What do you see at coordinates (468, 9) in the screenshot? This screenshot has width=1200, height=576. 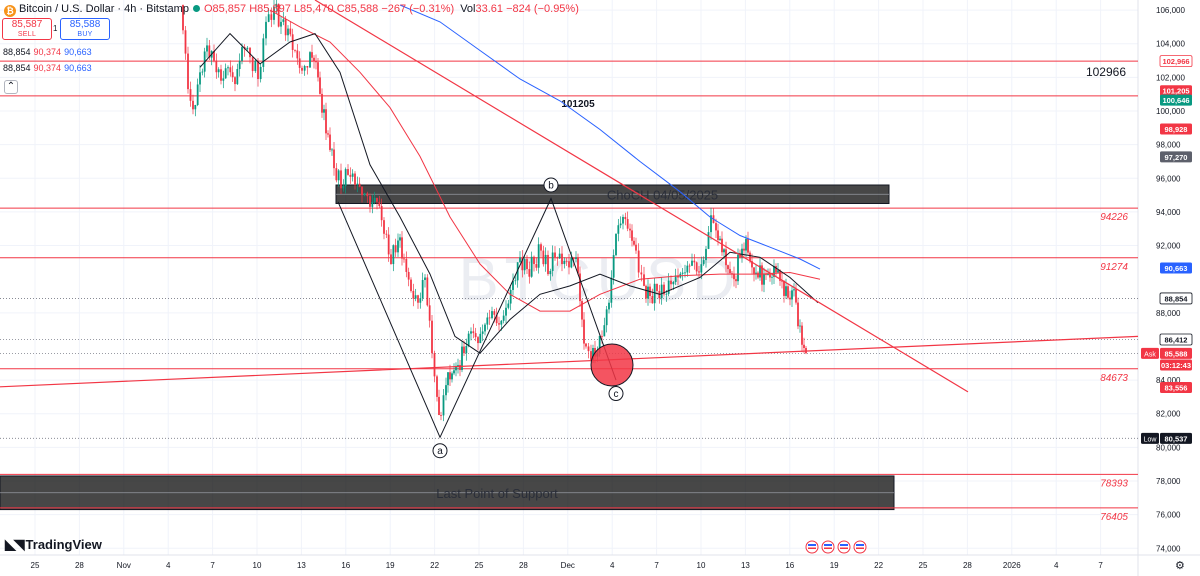 I see `volume-label: Vol` at bounding box center [468, 9].